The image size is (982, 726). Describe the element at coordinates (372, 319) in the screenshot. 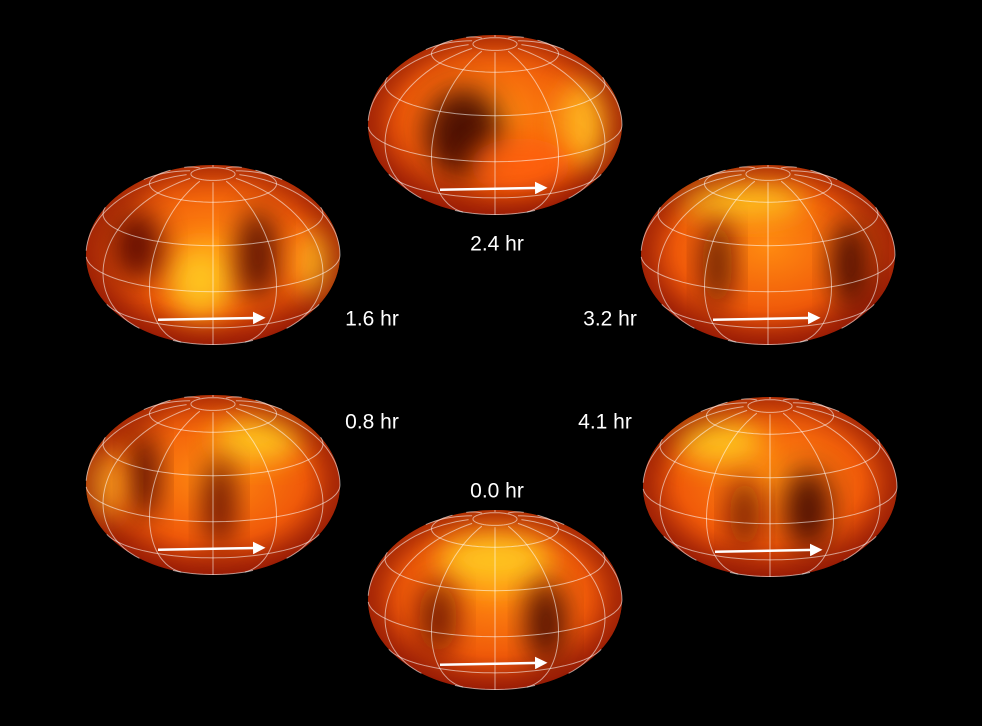

I see `time-label: 1.6 hr` at that location.